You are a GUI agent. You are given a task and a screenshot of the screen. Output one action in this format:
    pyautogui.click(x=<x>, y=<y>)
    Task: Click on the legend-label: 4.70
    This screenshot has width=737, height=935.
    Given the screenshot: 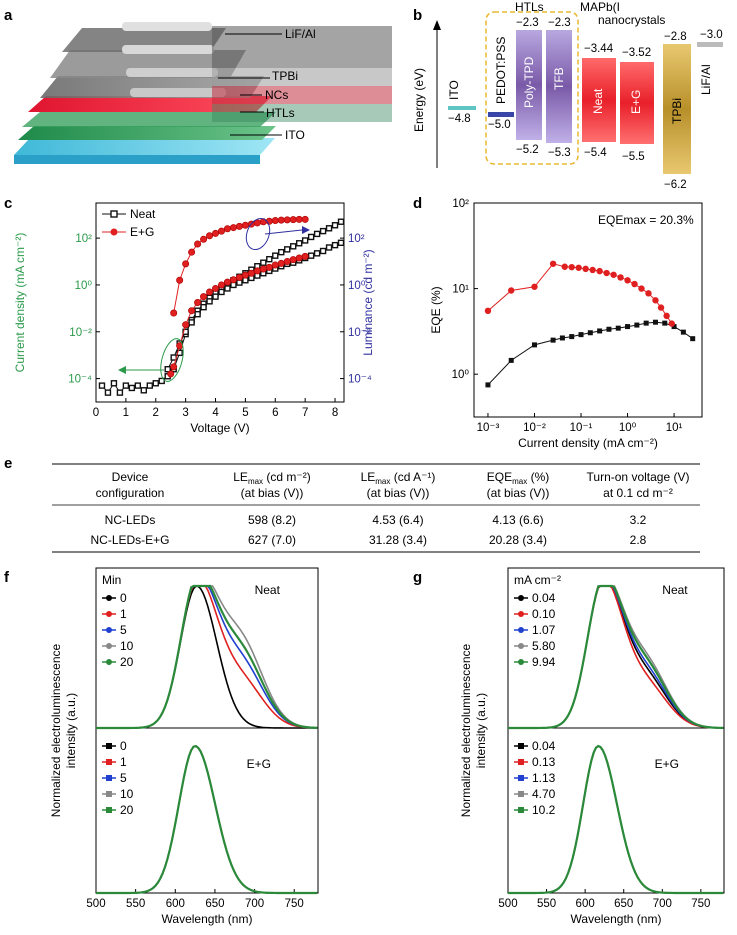 What is the action you would take?
    pyautogui.click(x=544, y=794)
    